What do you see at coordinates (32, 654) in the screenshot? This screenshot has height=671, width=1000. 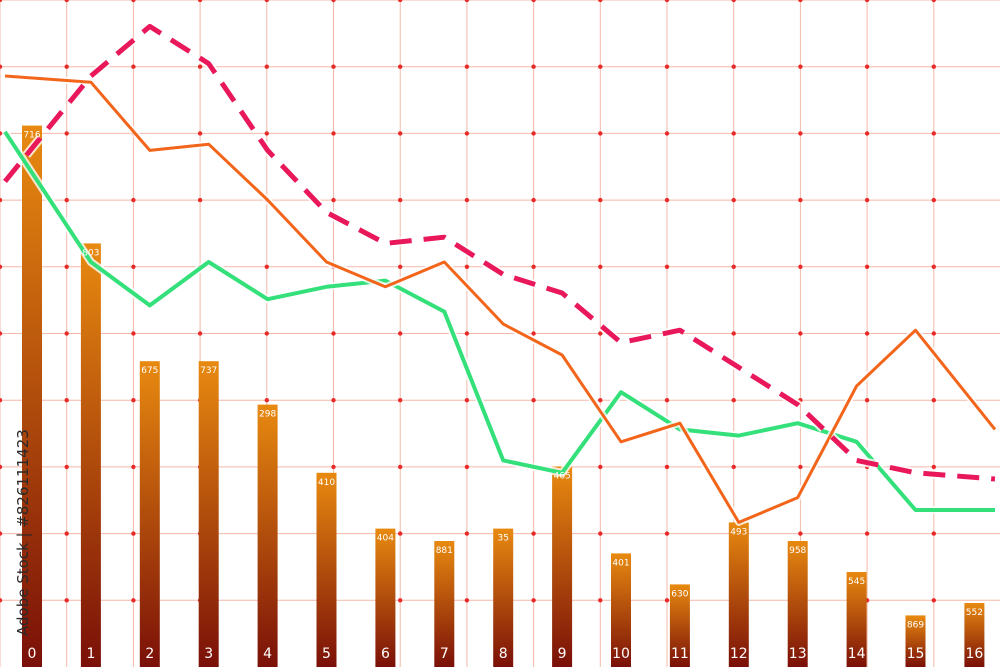 I see `category-label: 0` at bounding box center [32, 654].